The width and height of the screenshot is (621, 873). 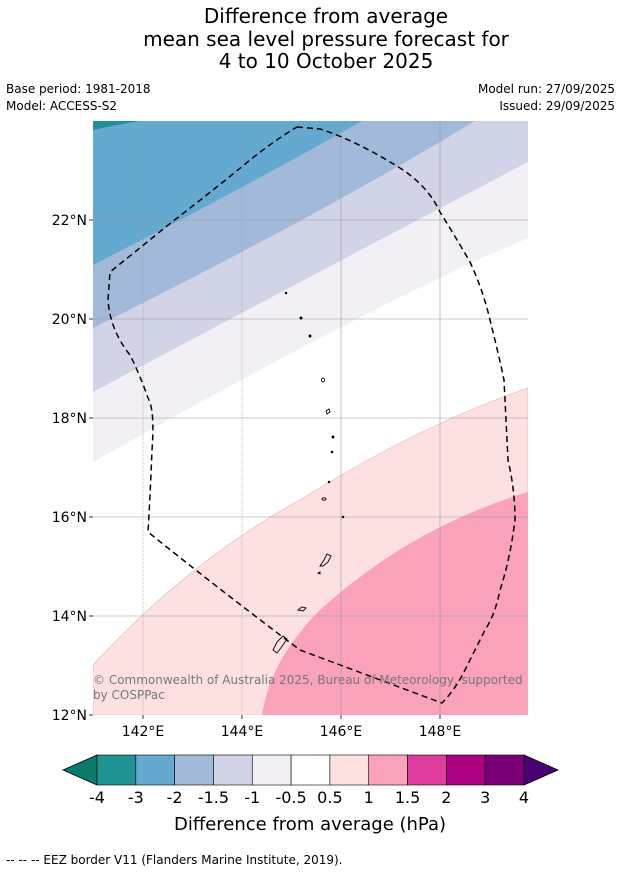 I want to click on colorbar-tick-label: 4, so click(x=524, y=797).